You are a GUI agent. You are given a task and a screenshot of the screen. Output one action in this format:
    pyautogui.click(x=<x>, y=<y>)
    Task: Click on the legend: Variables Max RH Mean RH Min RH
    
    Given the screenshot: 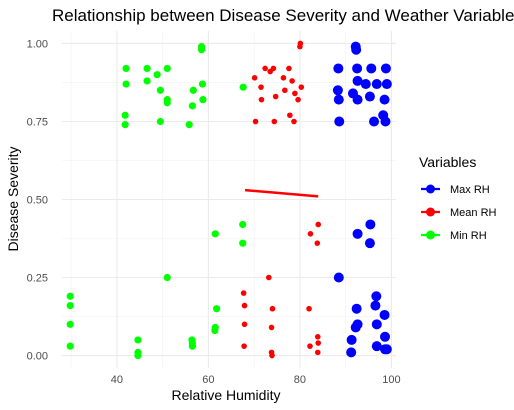 What is the action you would take?
    pyautogui.click(x=458, y=198)
    